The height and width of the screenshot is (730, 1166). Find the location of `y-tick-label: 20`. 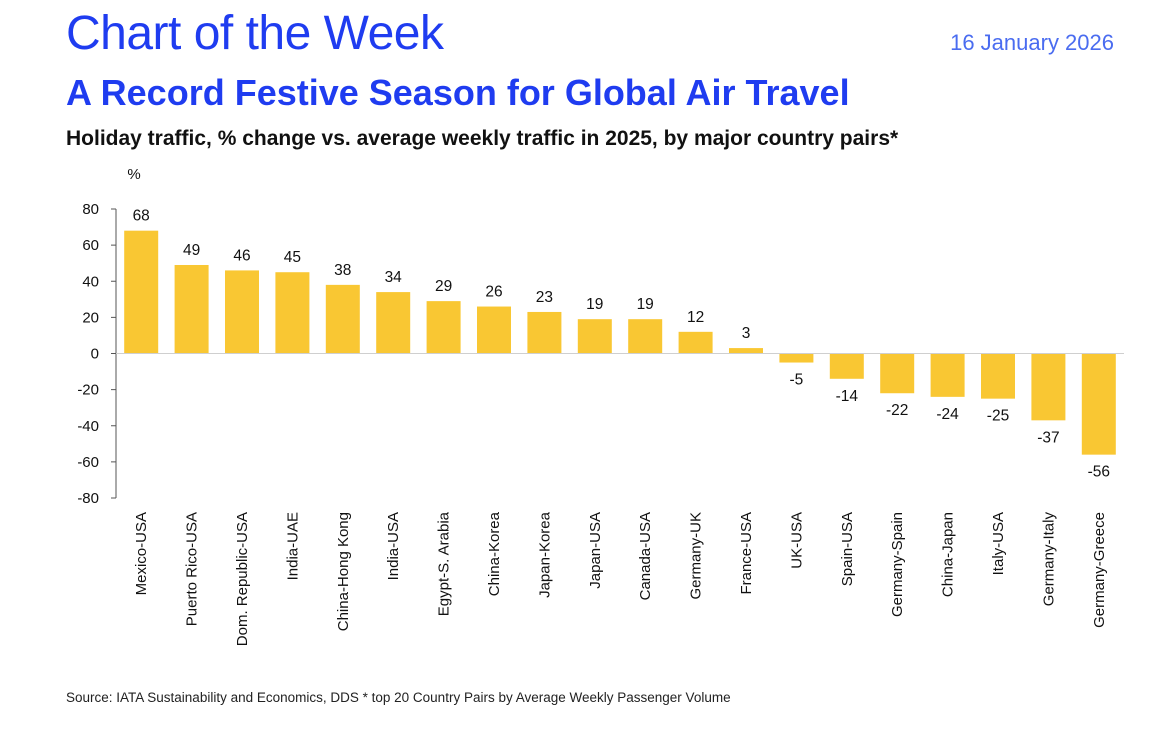

y-tick-label: 20 is located at coordinates (90, 317).